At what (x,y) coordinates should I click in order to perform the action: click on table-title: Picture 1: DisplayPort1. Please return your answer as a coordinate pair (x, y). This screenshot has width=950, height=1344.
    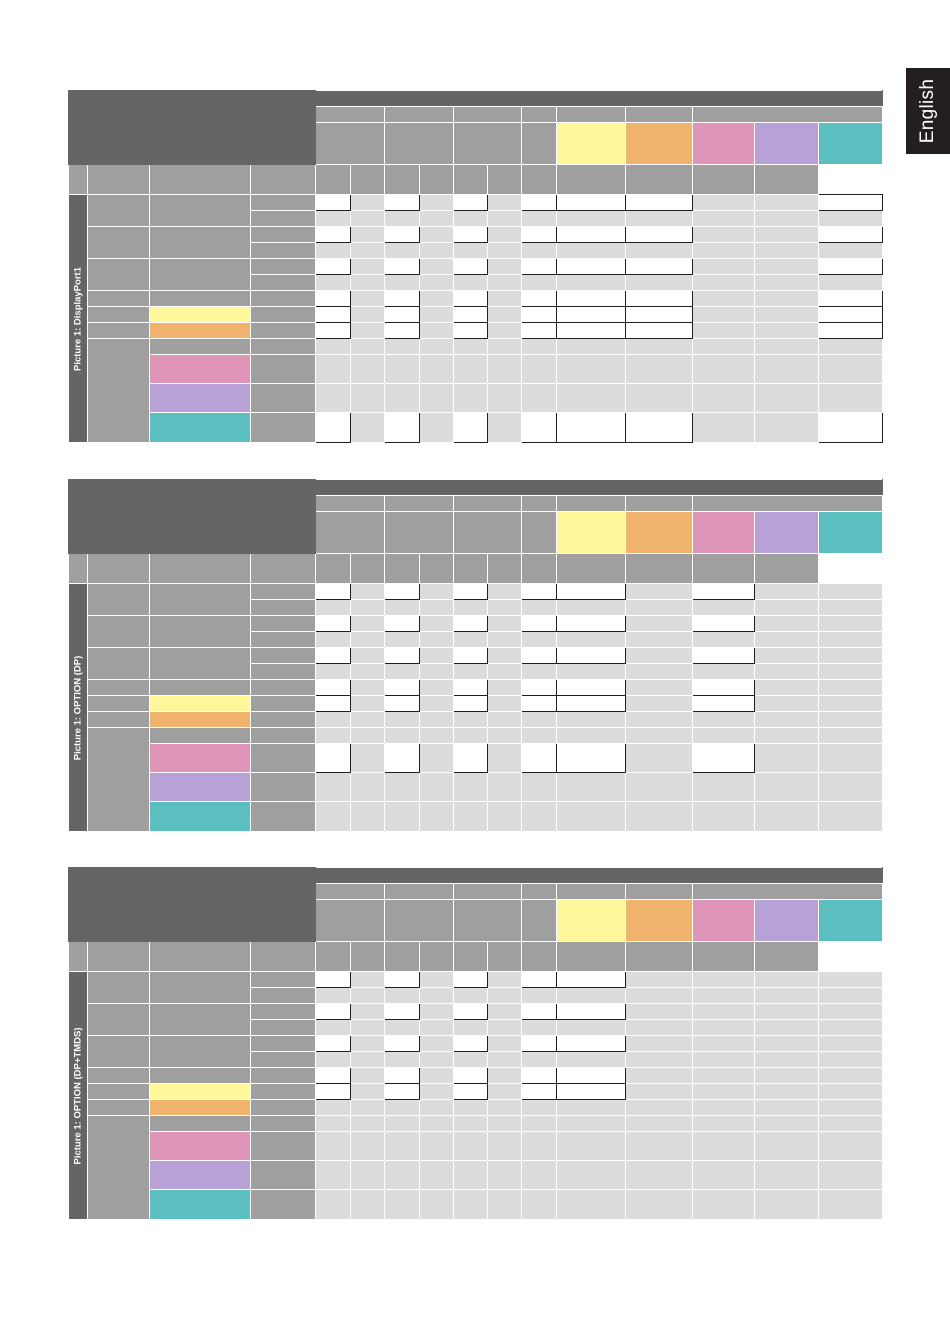
    Looking at the image, I should click on (78, 318).